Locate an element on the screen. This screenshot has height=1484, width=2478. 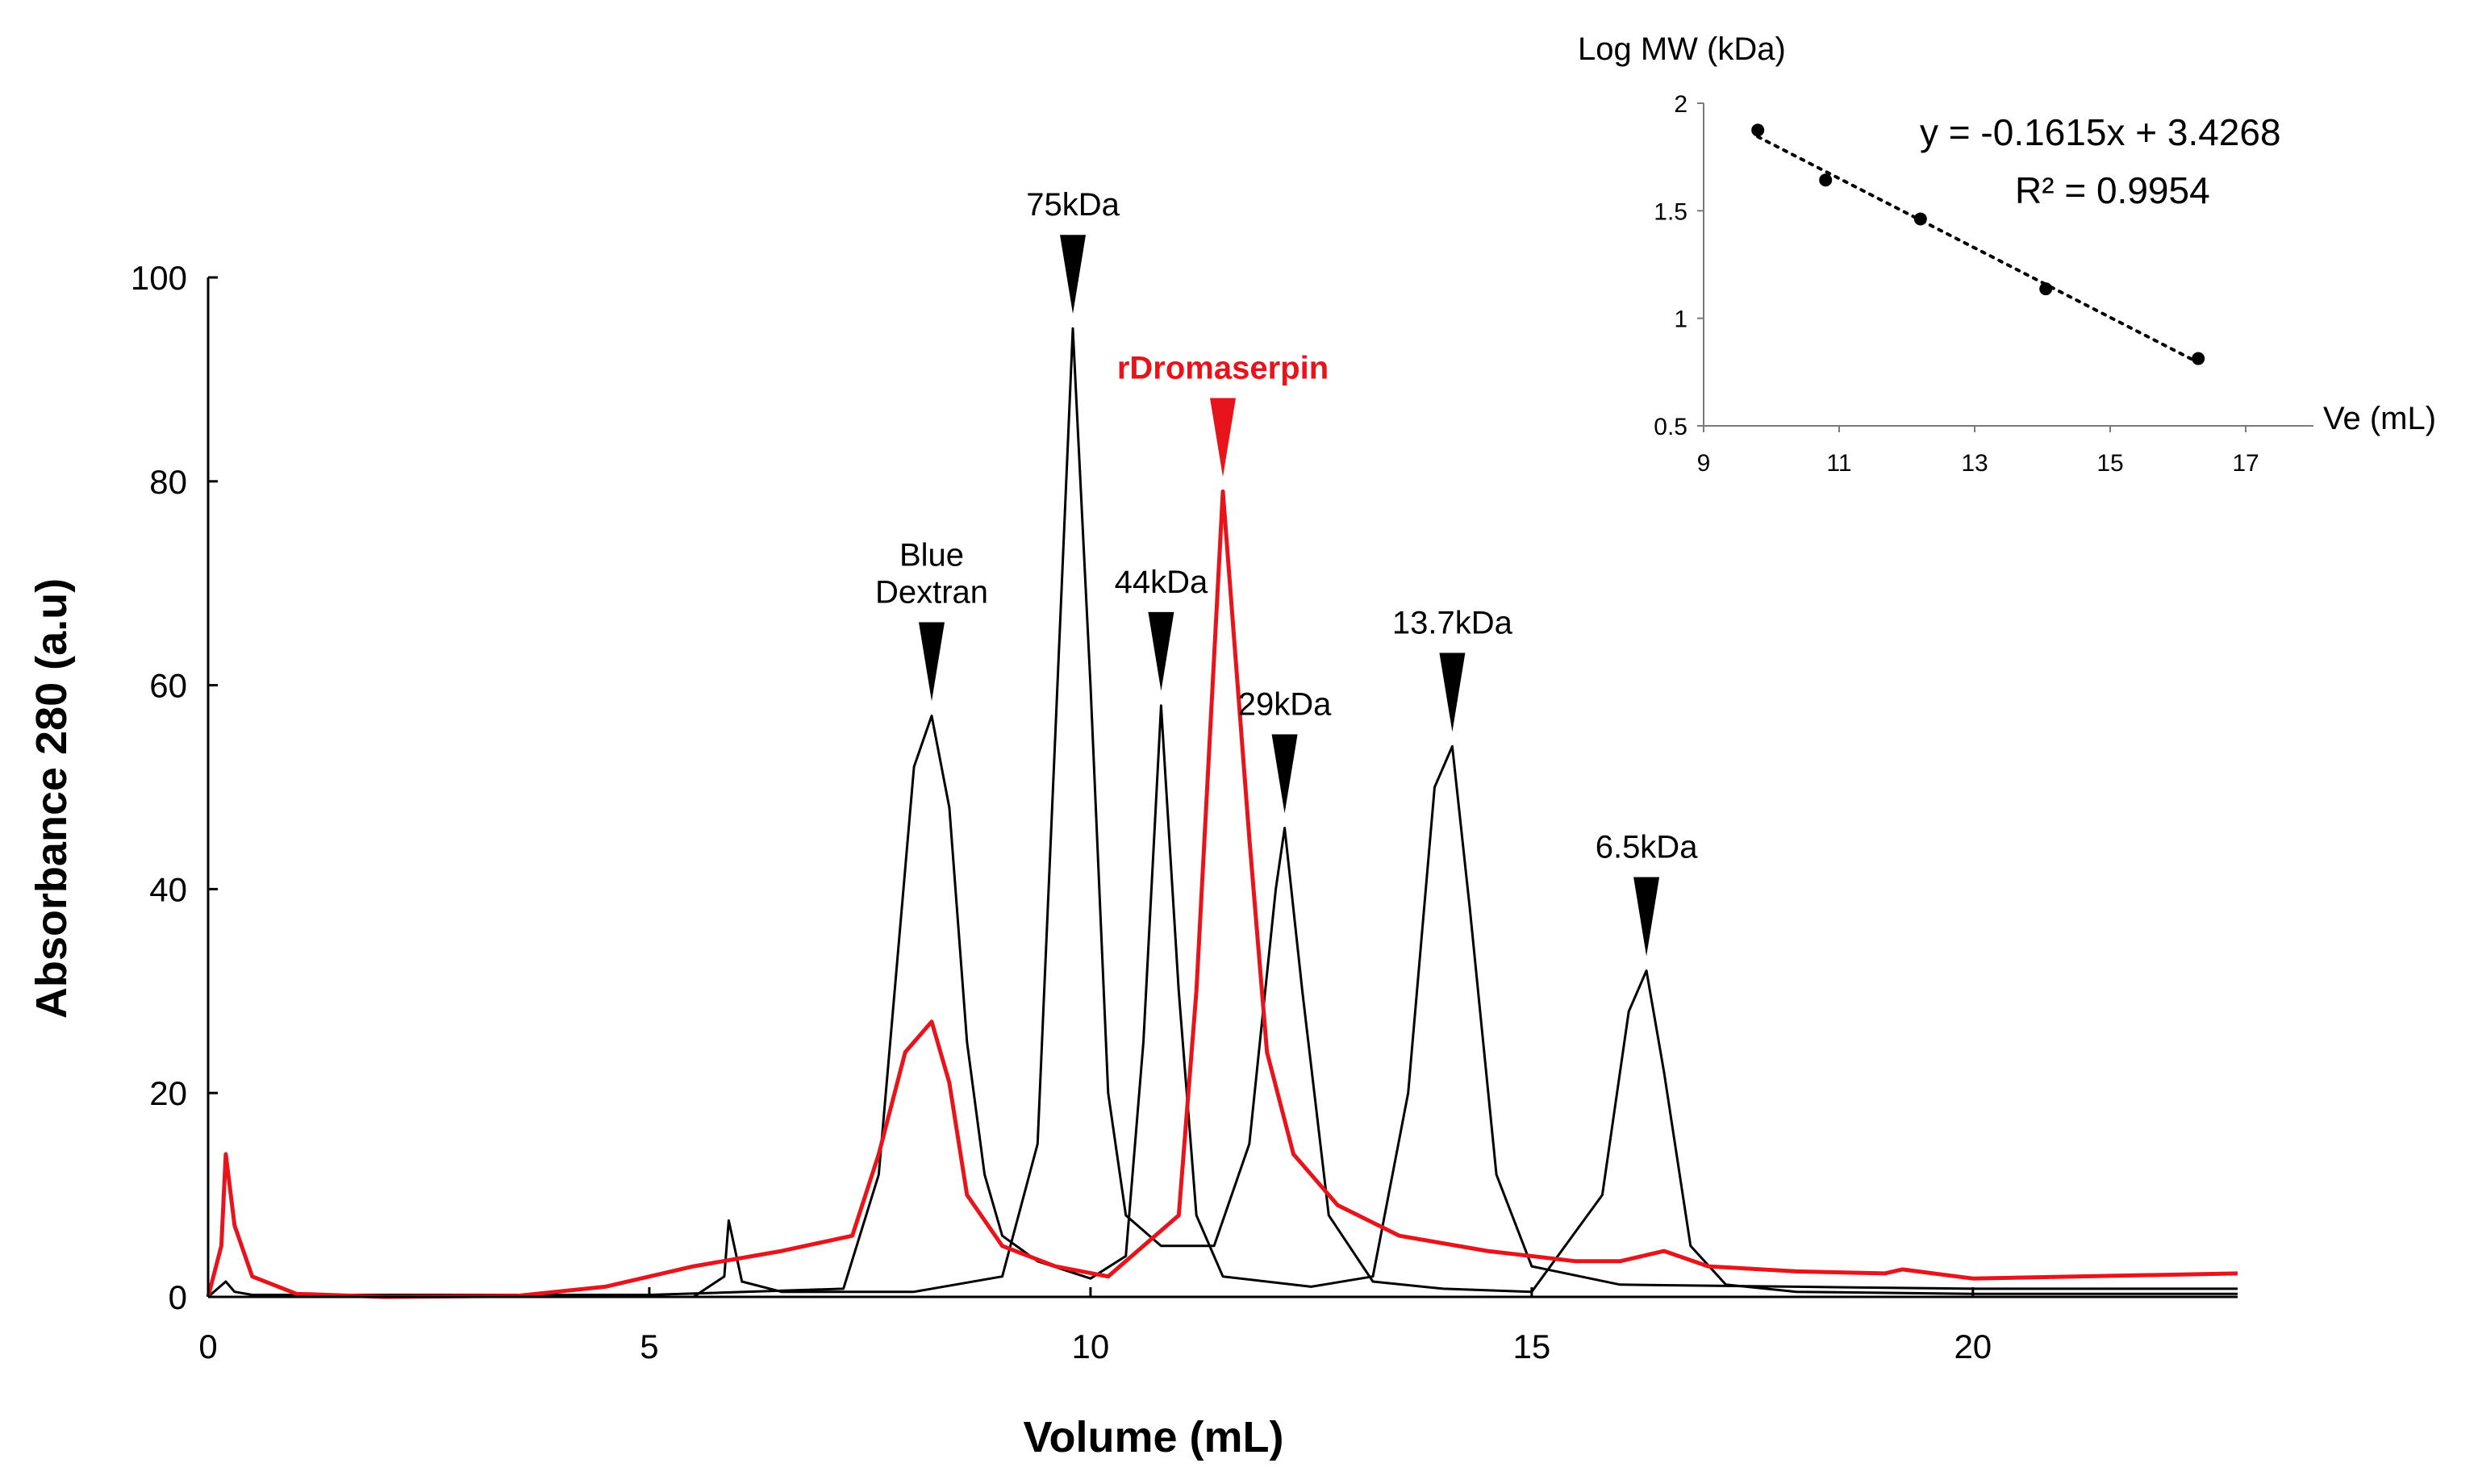
inset-x-tick-label: 11 is located at coordinates (1839, 464).